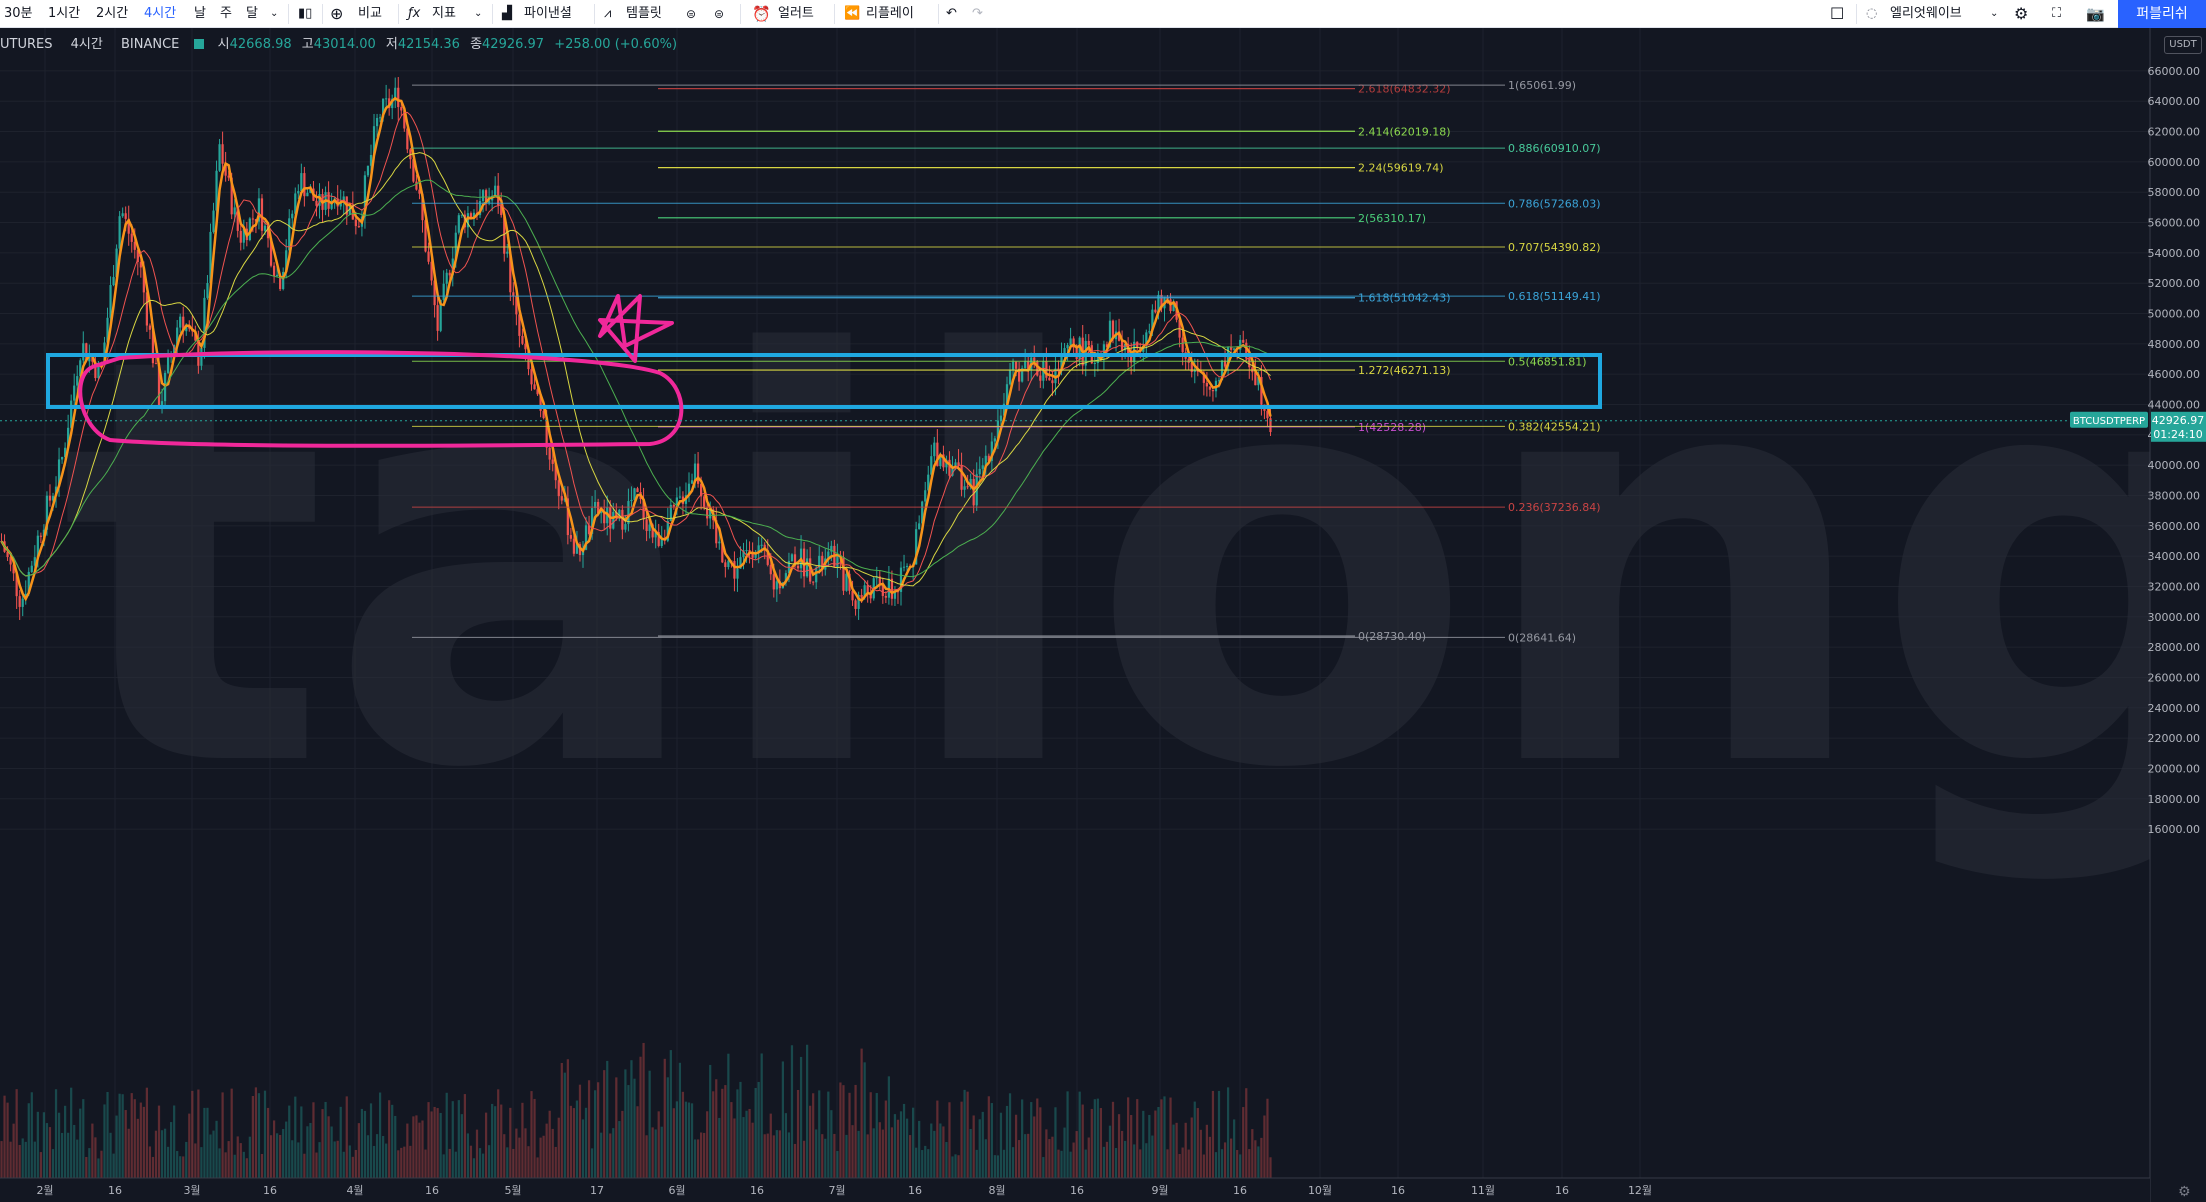  Describe the element at coordinates (252, 13) in the screenshot. I see `interval-month: 달` at that location.